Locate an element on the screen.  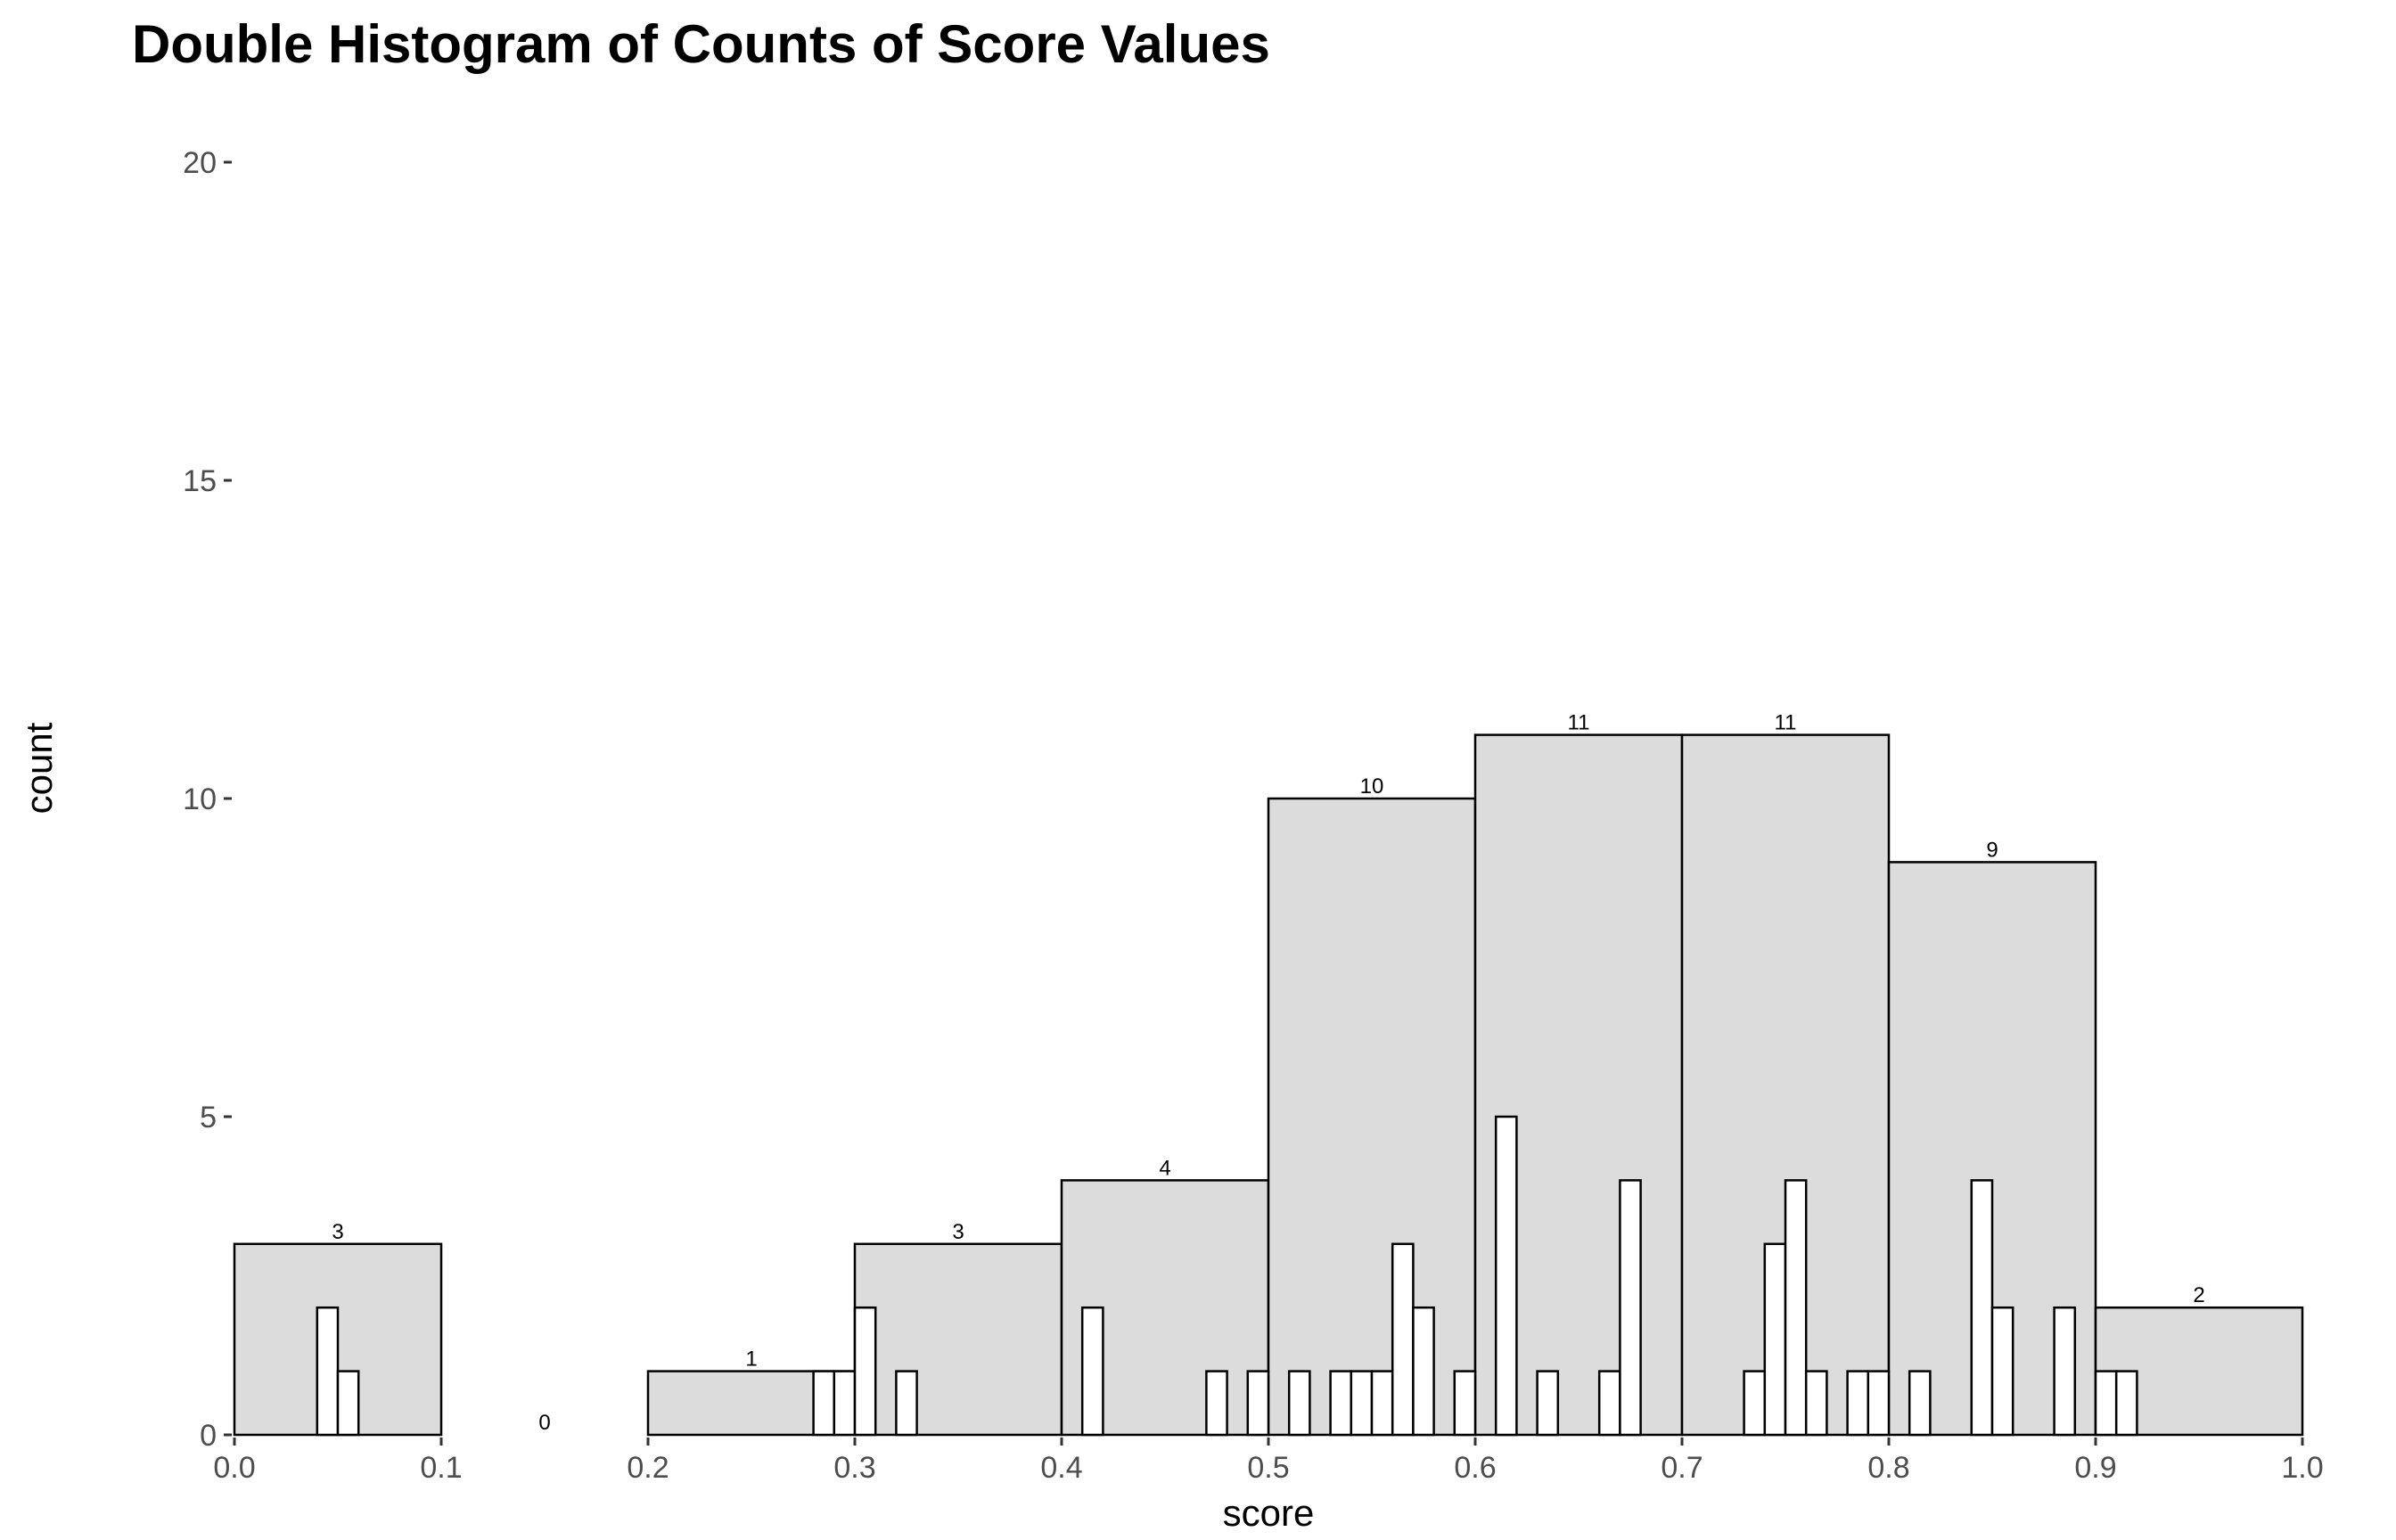
coarse-bin-count-label: 9 is located at coordinates (1992, 850).